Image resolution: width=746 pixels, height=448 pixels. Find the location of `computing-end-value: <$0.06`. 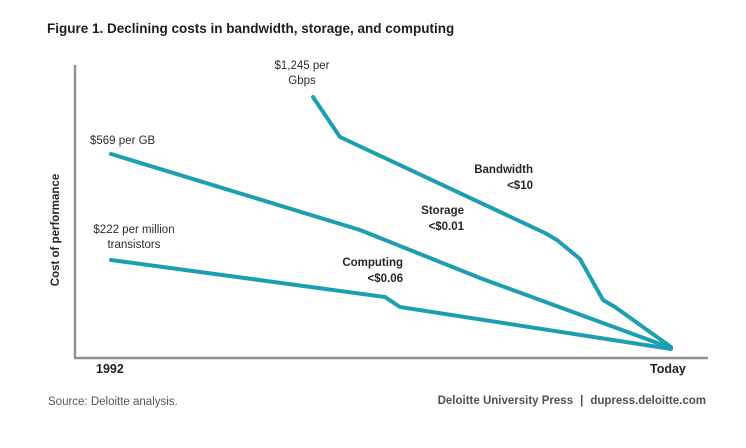

computing-end-value: <$0.06 is located at coordinates (385, 278).